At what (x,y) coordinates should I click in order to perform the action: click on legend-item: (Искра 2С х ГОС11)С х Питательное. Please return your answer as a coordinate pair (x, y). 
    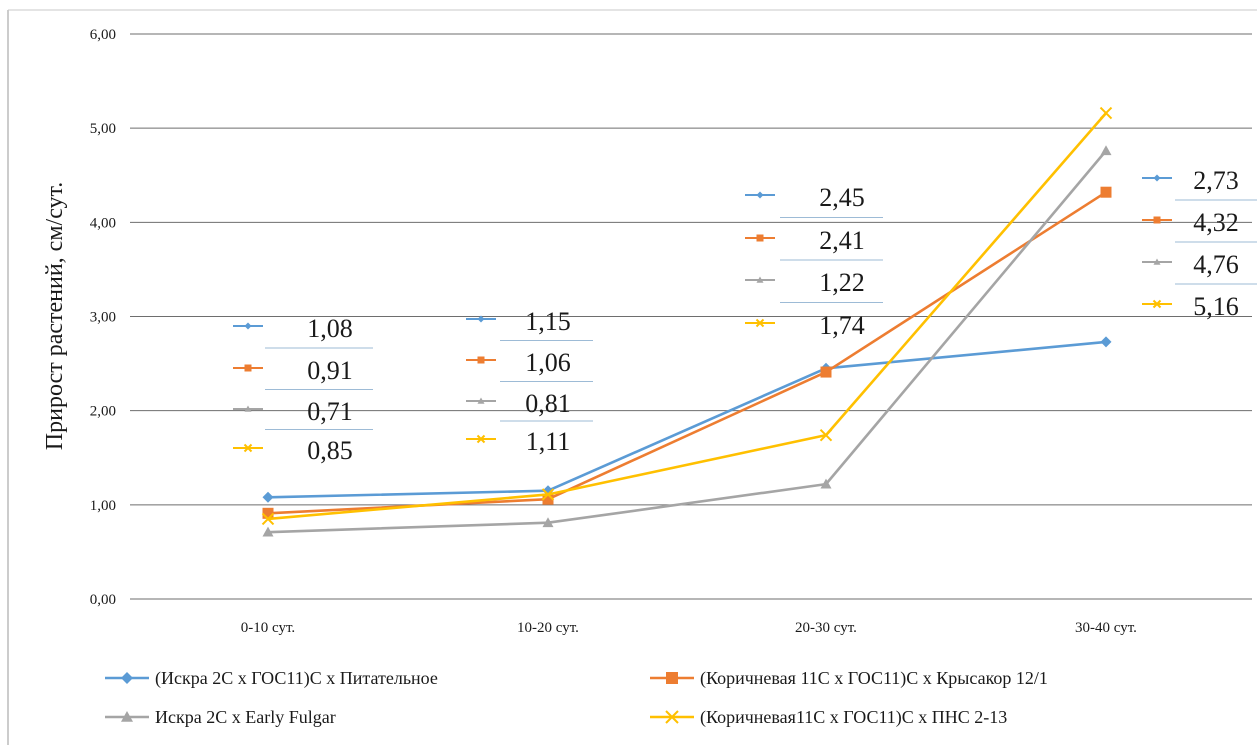
    Looking at the image, I should click on (271, 678).